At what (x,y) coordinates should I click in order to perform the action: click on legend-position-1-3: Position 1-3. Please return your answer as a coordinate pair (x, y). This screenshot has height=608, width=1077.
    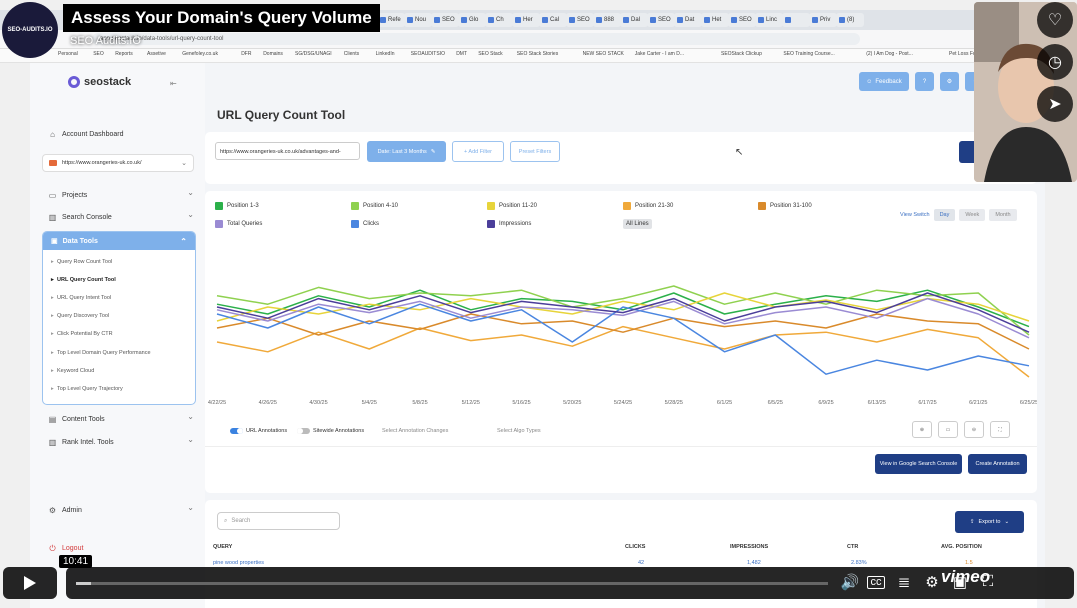
    Looking at the image, I should click on (237, 206).